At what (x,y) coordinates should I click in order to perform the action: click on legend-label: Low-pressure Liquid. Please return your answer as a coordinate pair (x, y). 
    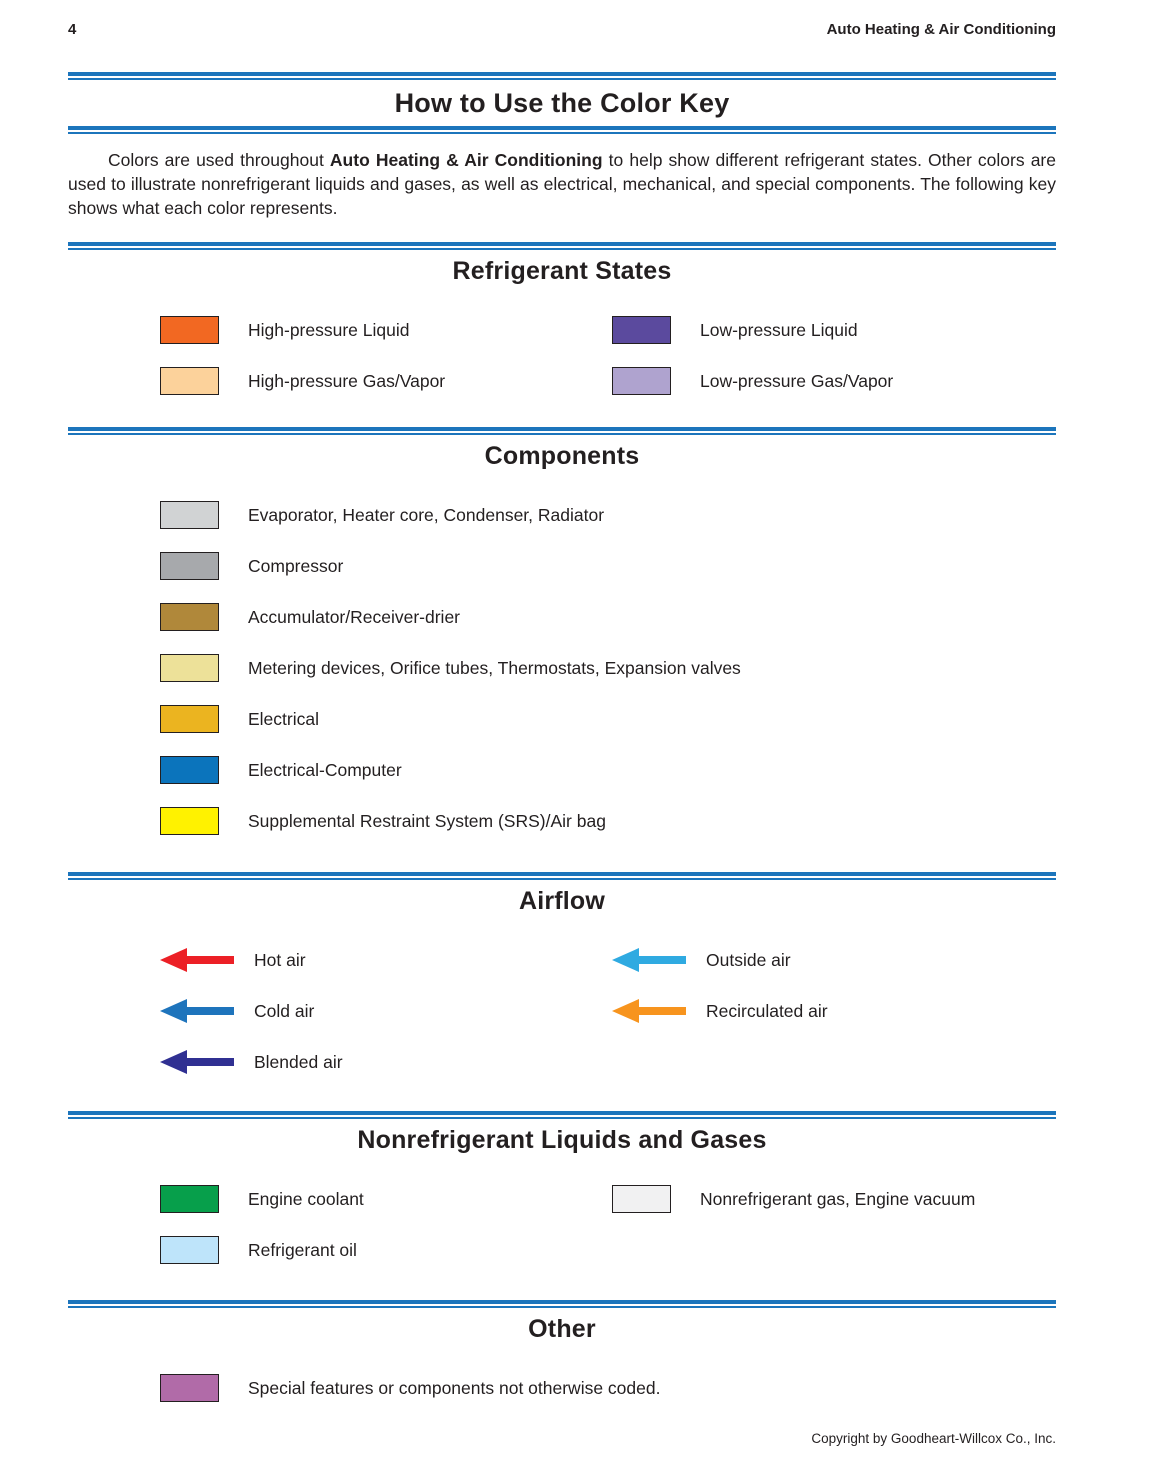
    Looking at the image, I should click on (779, 329).